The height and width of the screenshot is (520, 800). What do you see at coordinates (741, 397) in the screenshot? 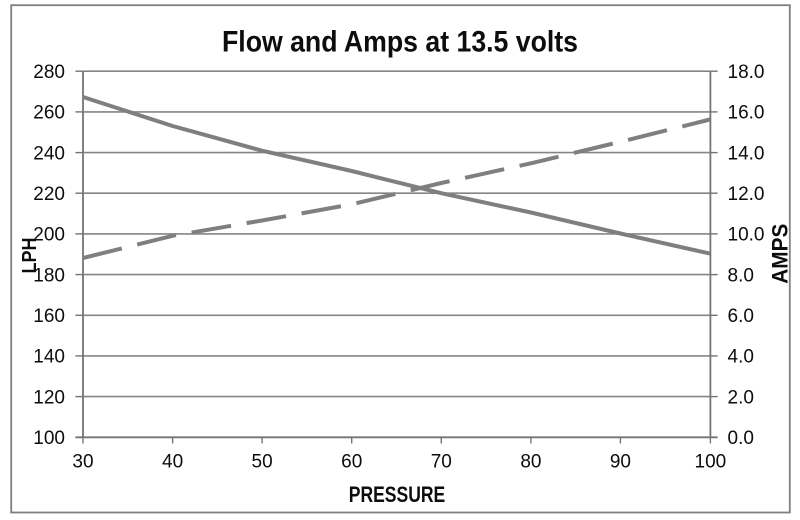
I see `svg-text: 2.0` at bounding box center [741, 397].